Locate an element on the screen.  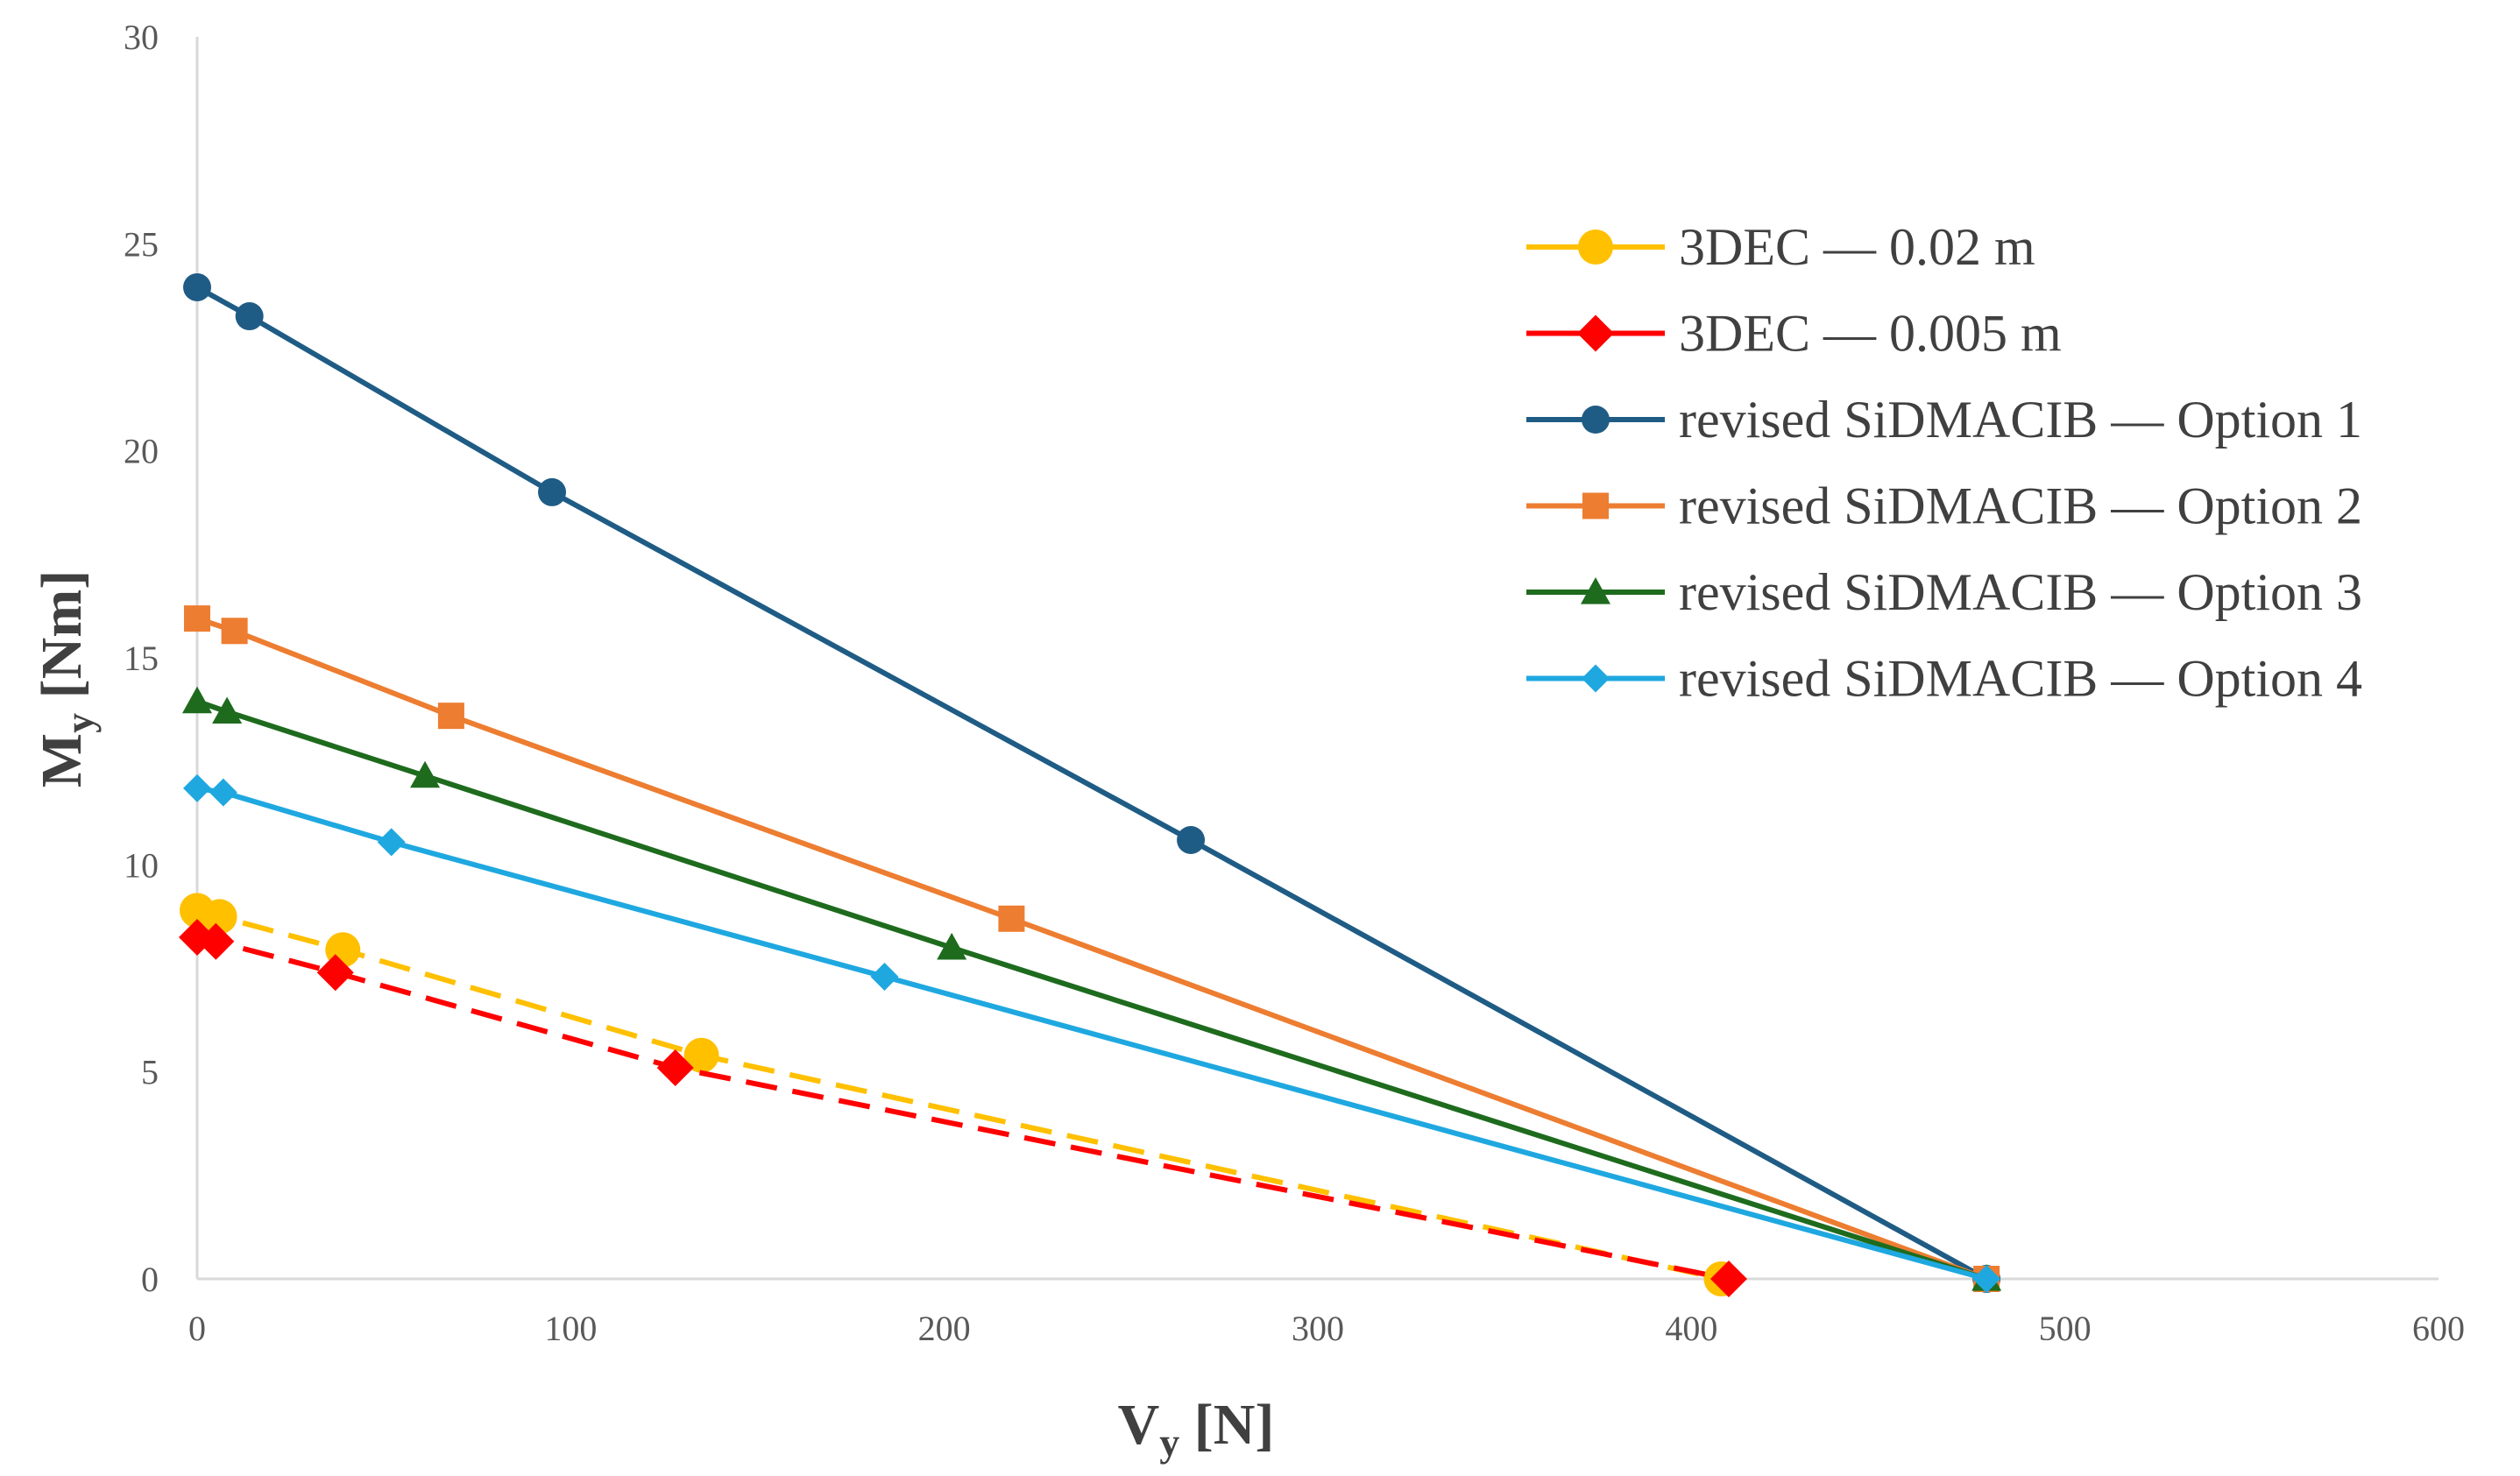
y-tick-label: 10 is located at coordinates (141, 865).